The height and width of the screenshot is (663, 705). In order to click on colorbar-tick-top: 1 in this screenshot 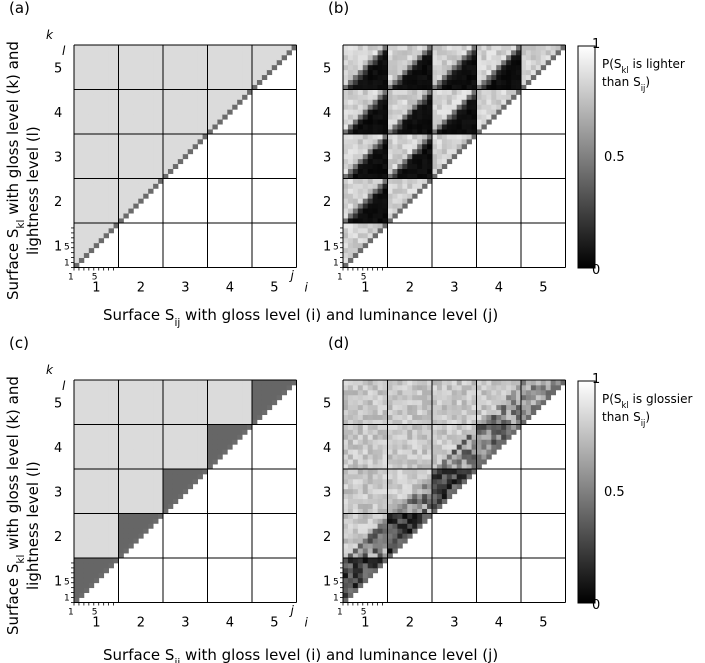, I will do `click(596, 44)`.